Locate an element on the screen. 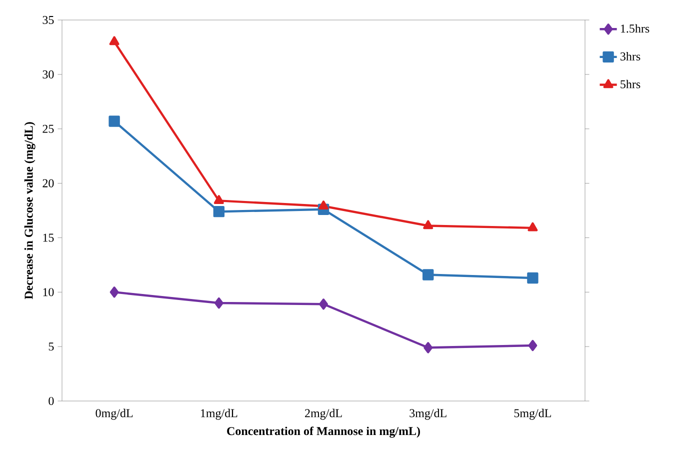 The image size is (692, 468). x-tick-label: 5mg/dL is located at coordinates (532, 414).